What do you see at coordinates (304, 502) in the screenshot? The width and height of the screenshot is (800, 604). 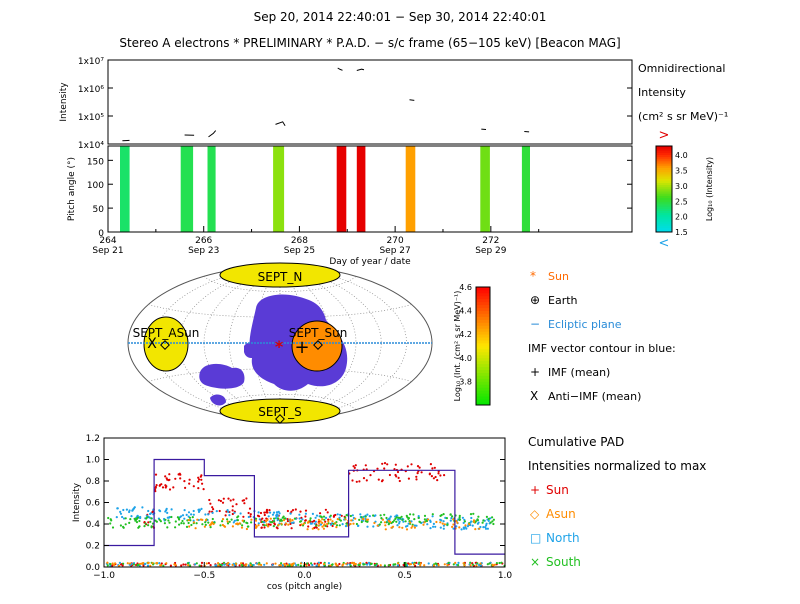 I see `pad-frame` at bounding box center [304, 502].